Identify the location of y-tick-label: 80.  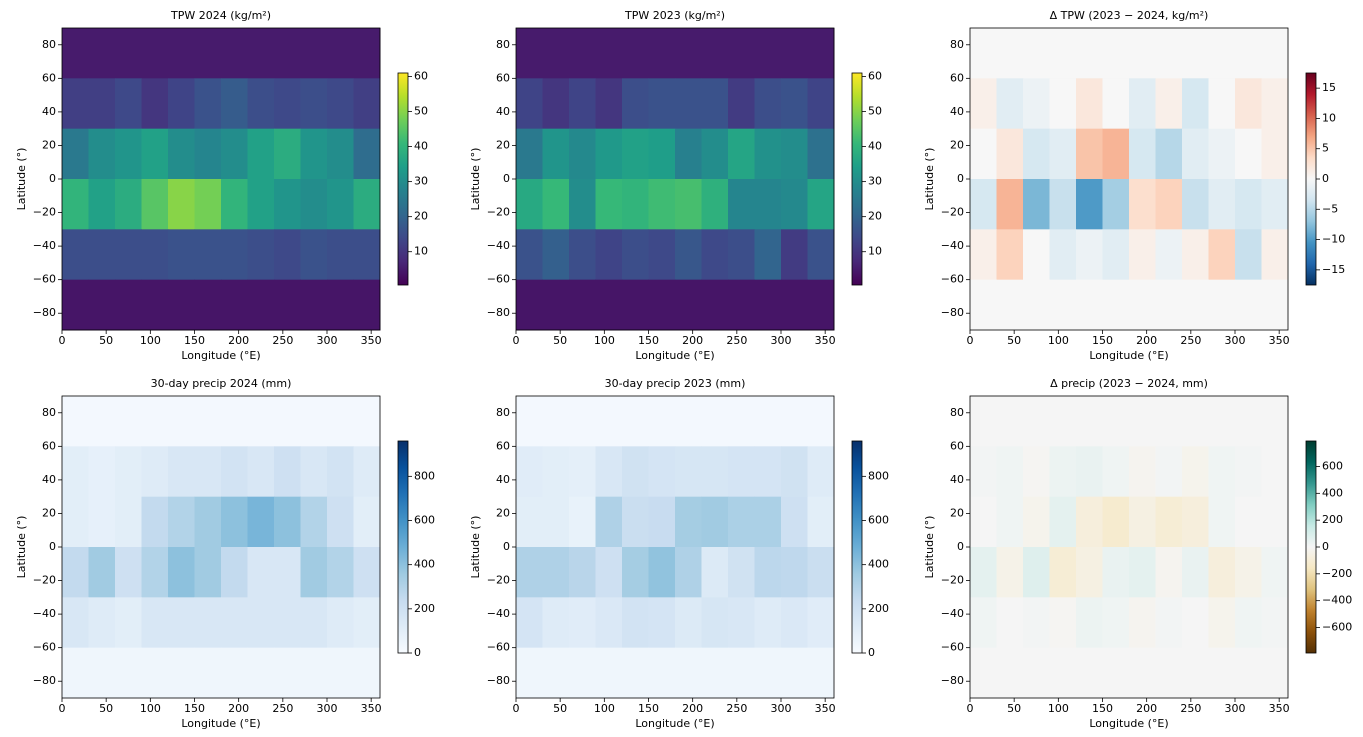
(503, 44).